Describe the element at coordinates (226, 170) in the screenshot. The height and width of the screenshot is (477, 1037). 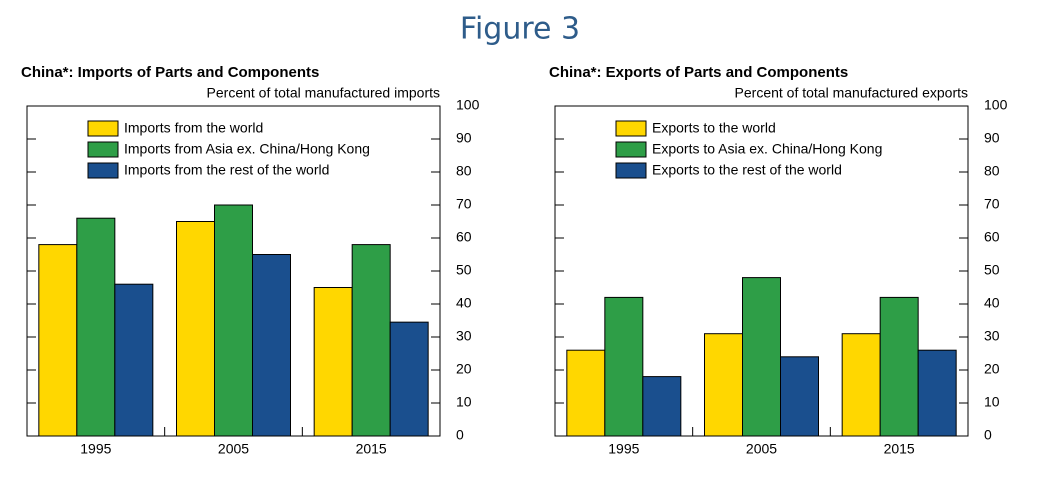
I see `legend-label: Imports from the rest of the world` at that location.